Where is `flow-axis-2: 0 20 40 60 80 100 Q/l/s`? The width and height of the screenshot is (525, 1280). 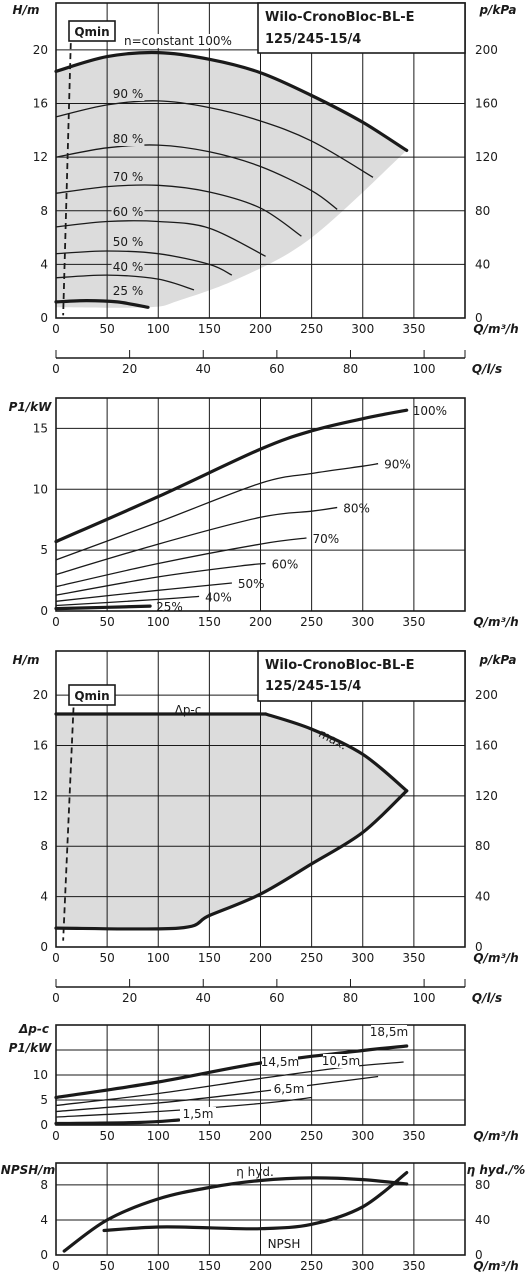 flow-axis-2: 0 20 40 60 80 100 Q/l/s is located at coordinates (277, 992).